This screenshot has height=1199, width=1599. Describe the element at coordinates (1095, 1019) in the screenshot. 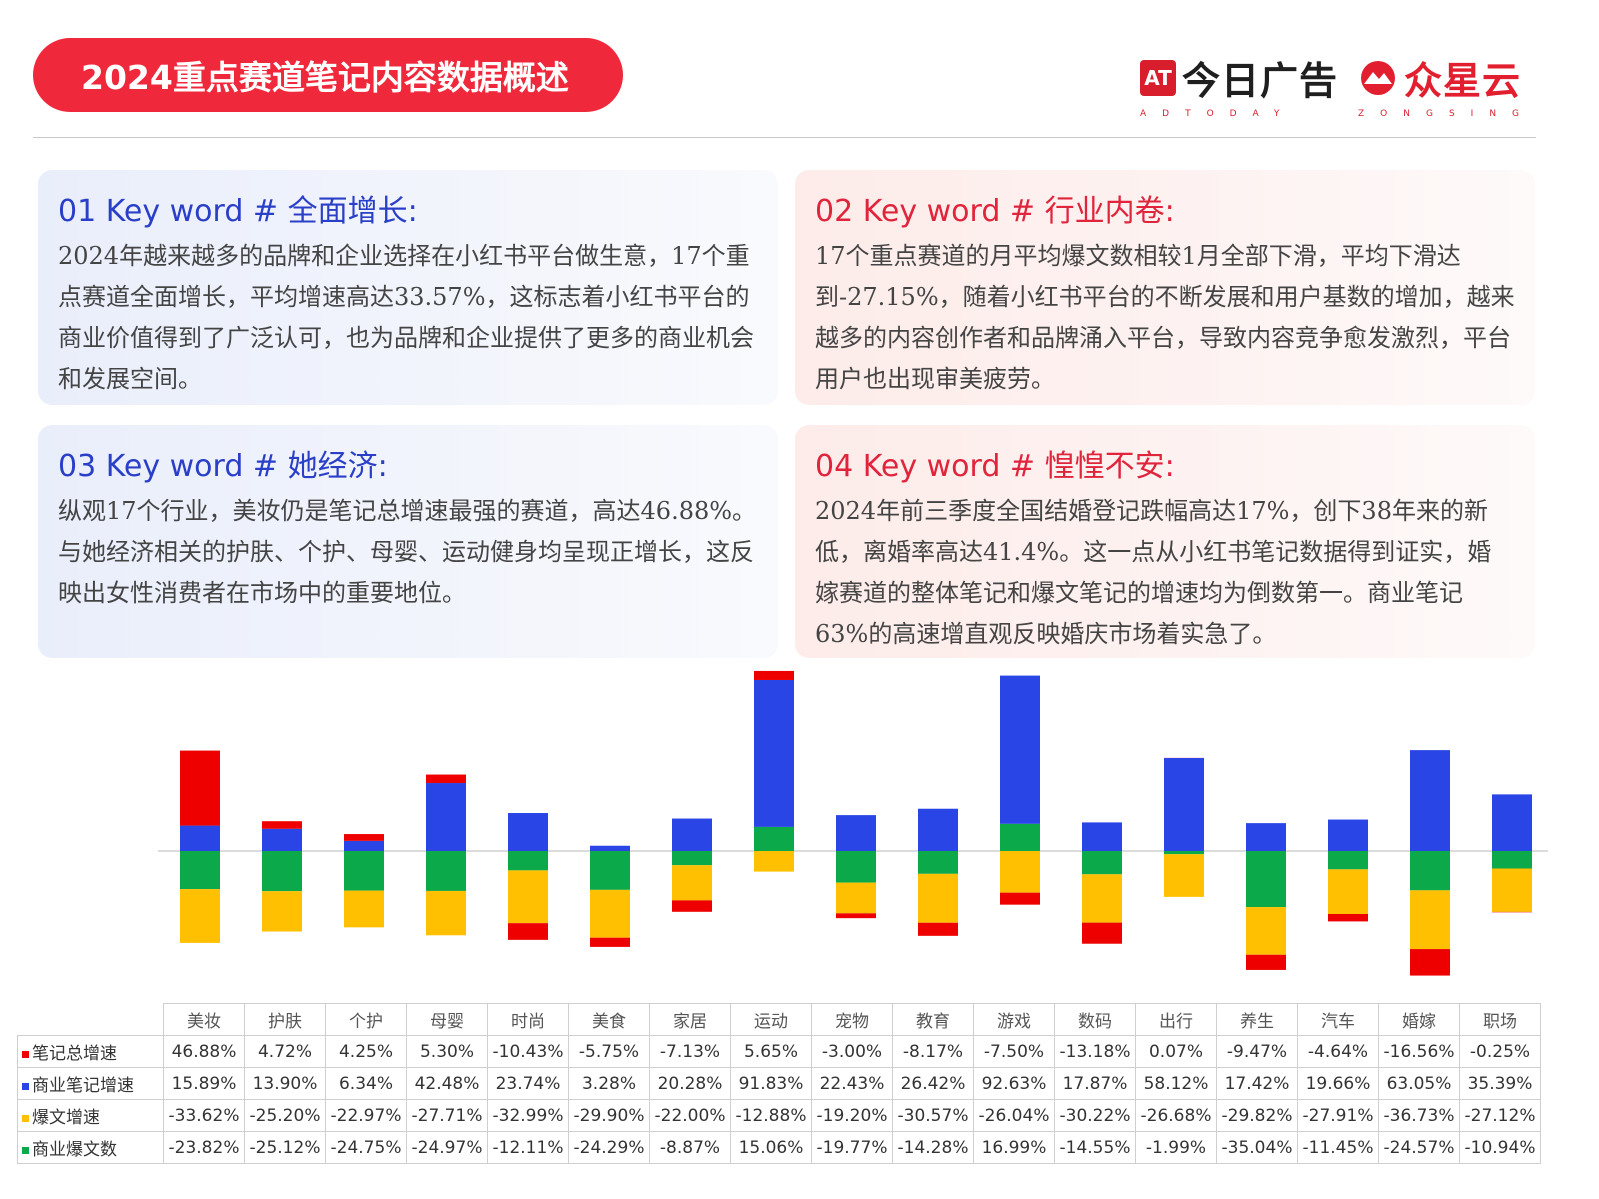

I see `table-category-header: 数码` at that location.